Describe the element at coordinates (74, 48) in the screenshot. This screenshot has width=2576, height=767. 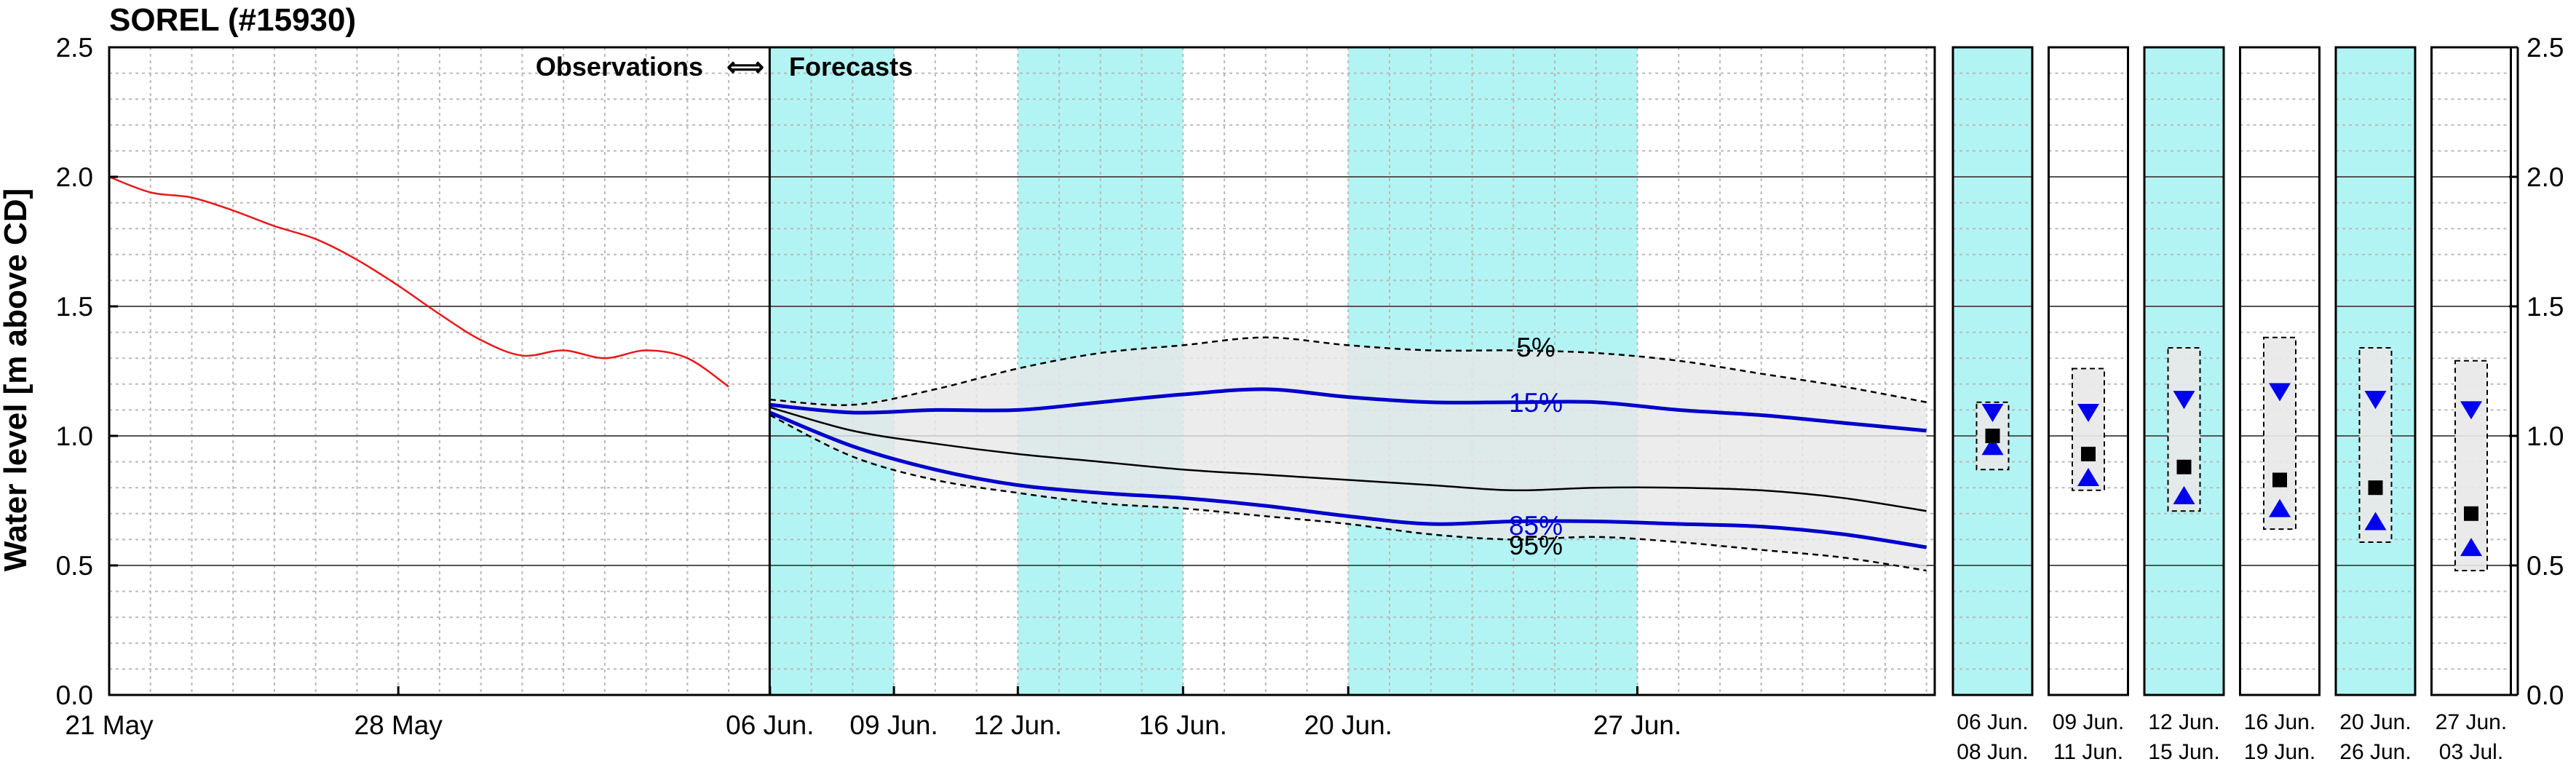
I see `y-tick-label: 2.5` at that location.